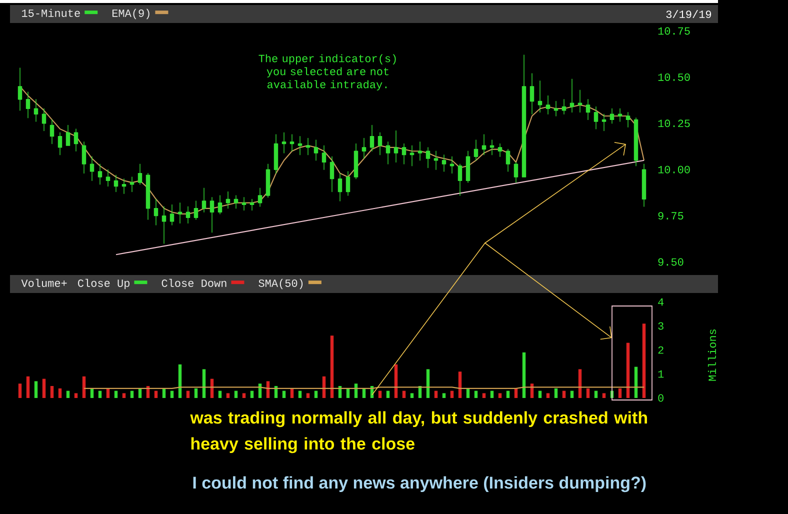 The height and width of the screenshot is (514, 788). Describe the element at coordinates (674, 77) in the screenshot. I see `y-tick-label: 10.50` at that location.